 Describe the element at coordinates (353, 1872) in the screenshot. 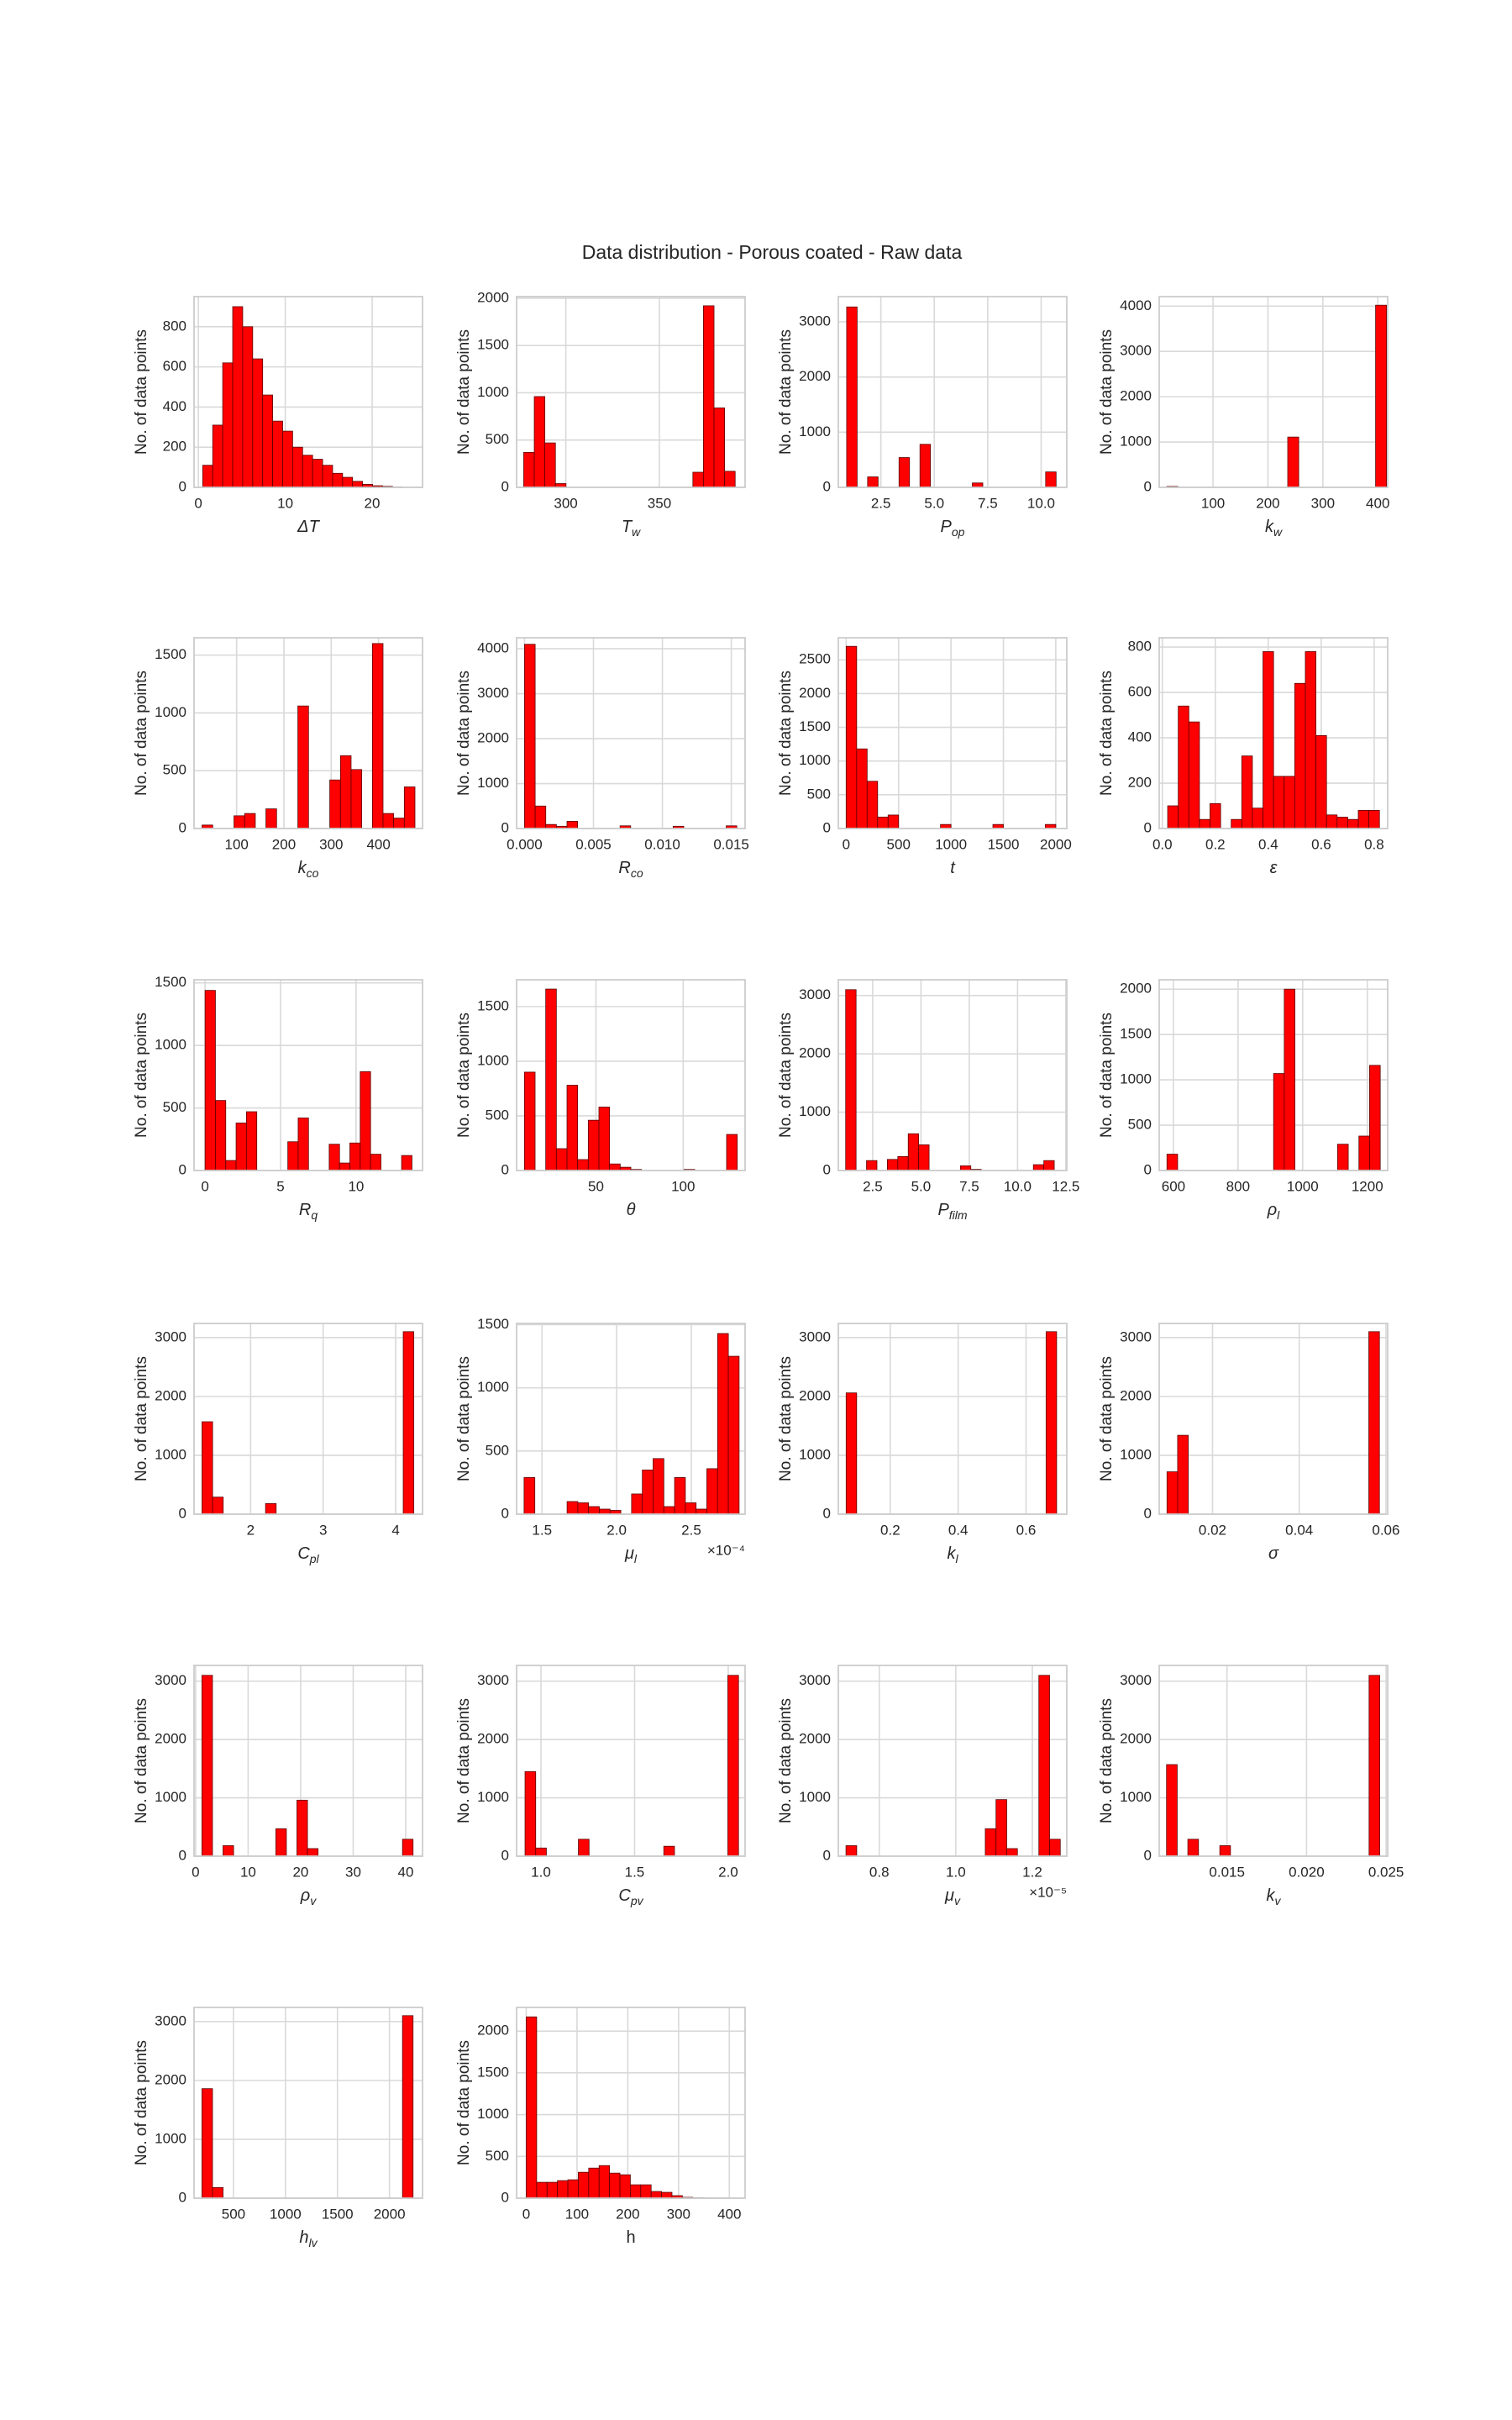

I see `x-tick-label: 30` at that location.